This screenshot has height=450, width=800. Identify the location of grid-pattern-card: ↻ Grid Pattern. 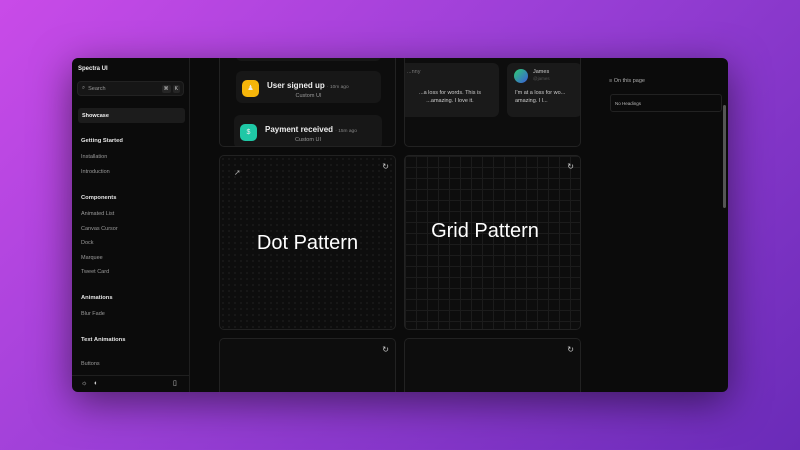
(492, 242).